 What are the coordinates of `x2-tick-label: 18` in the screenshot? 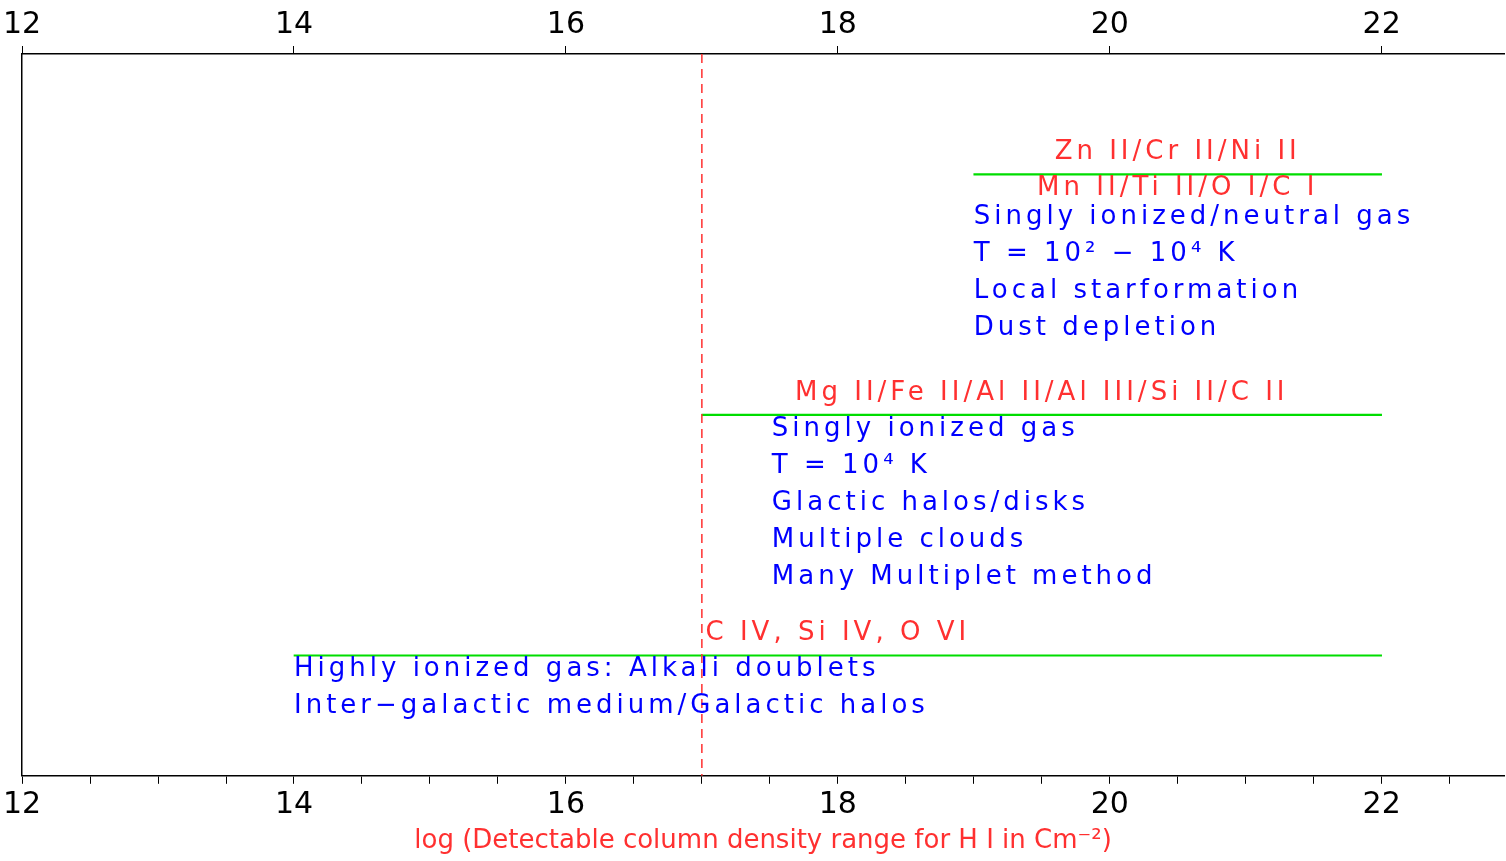 It's located at (837, 22).